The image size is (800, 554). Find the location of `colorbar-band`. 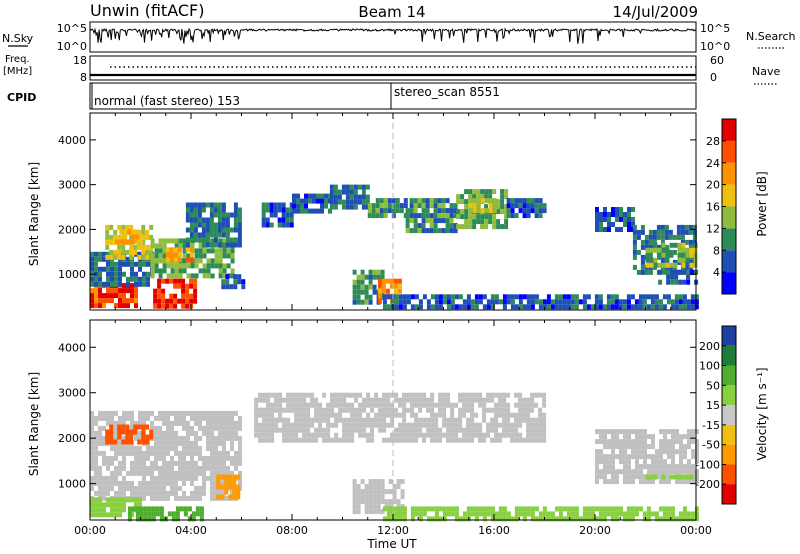

colorbar-band is located at coordinates (729, 415).